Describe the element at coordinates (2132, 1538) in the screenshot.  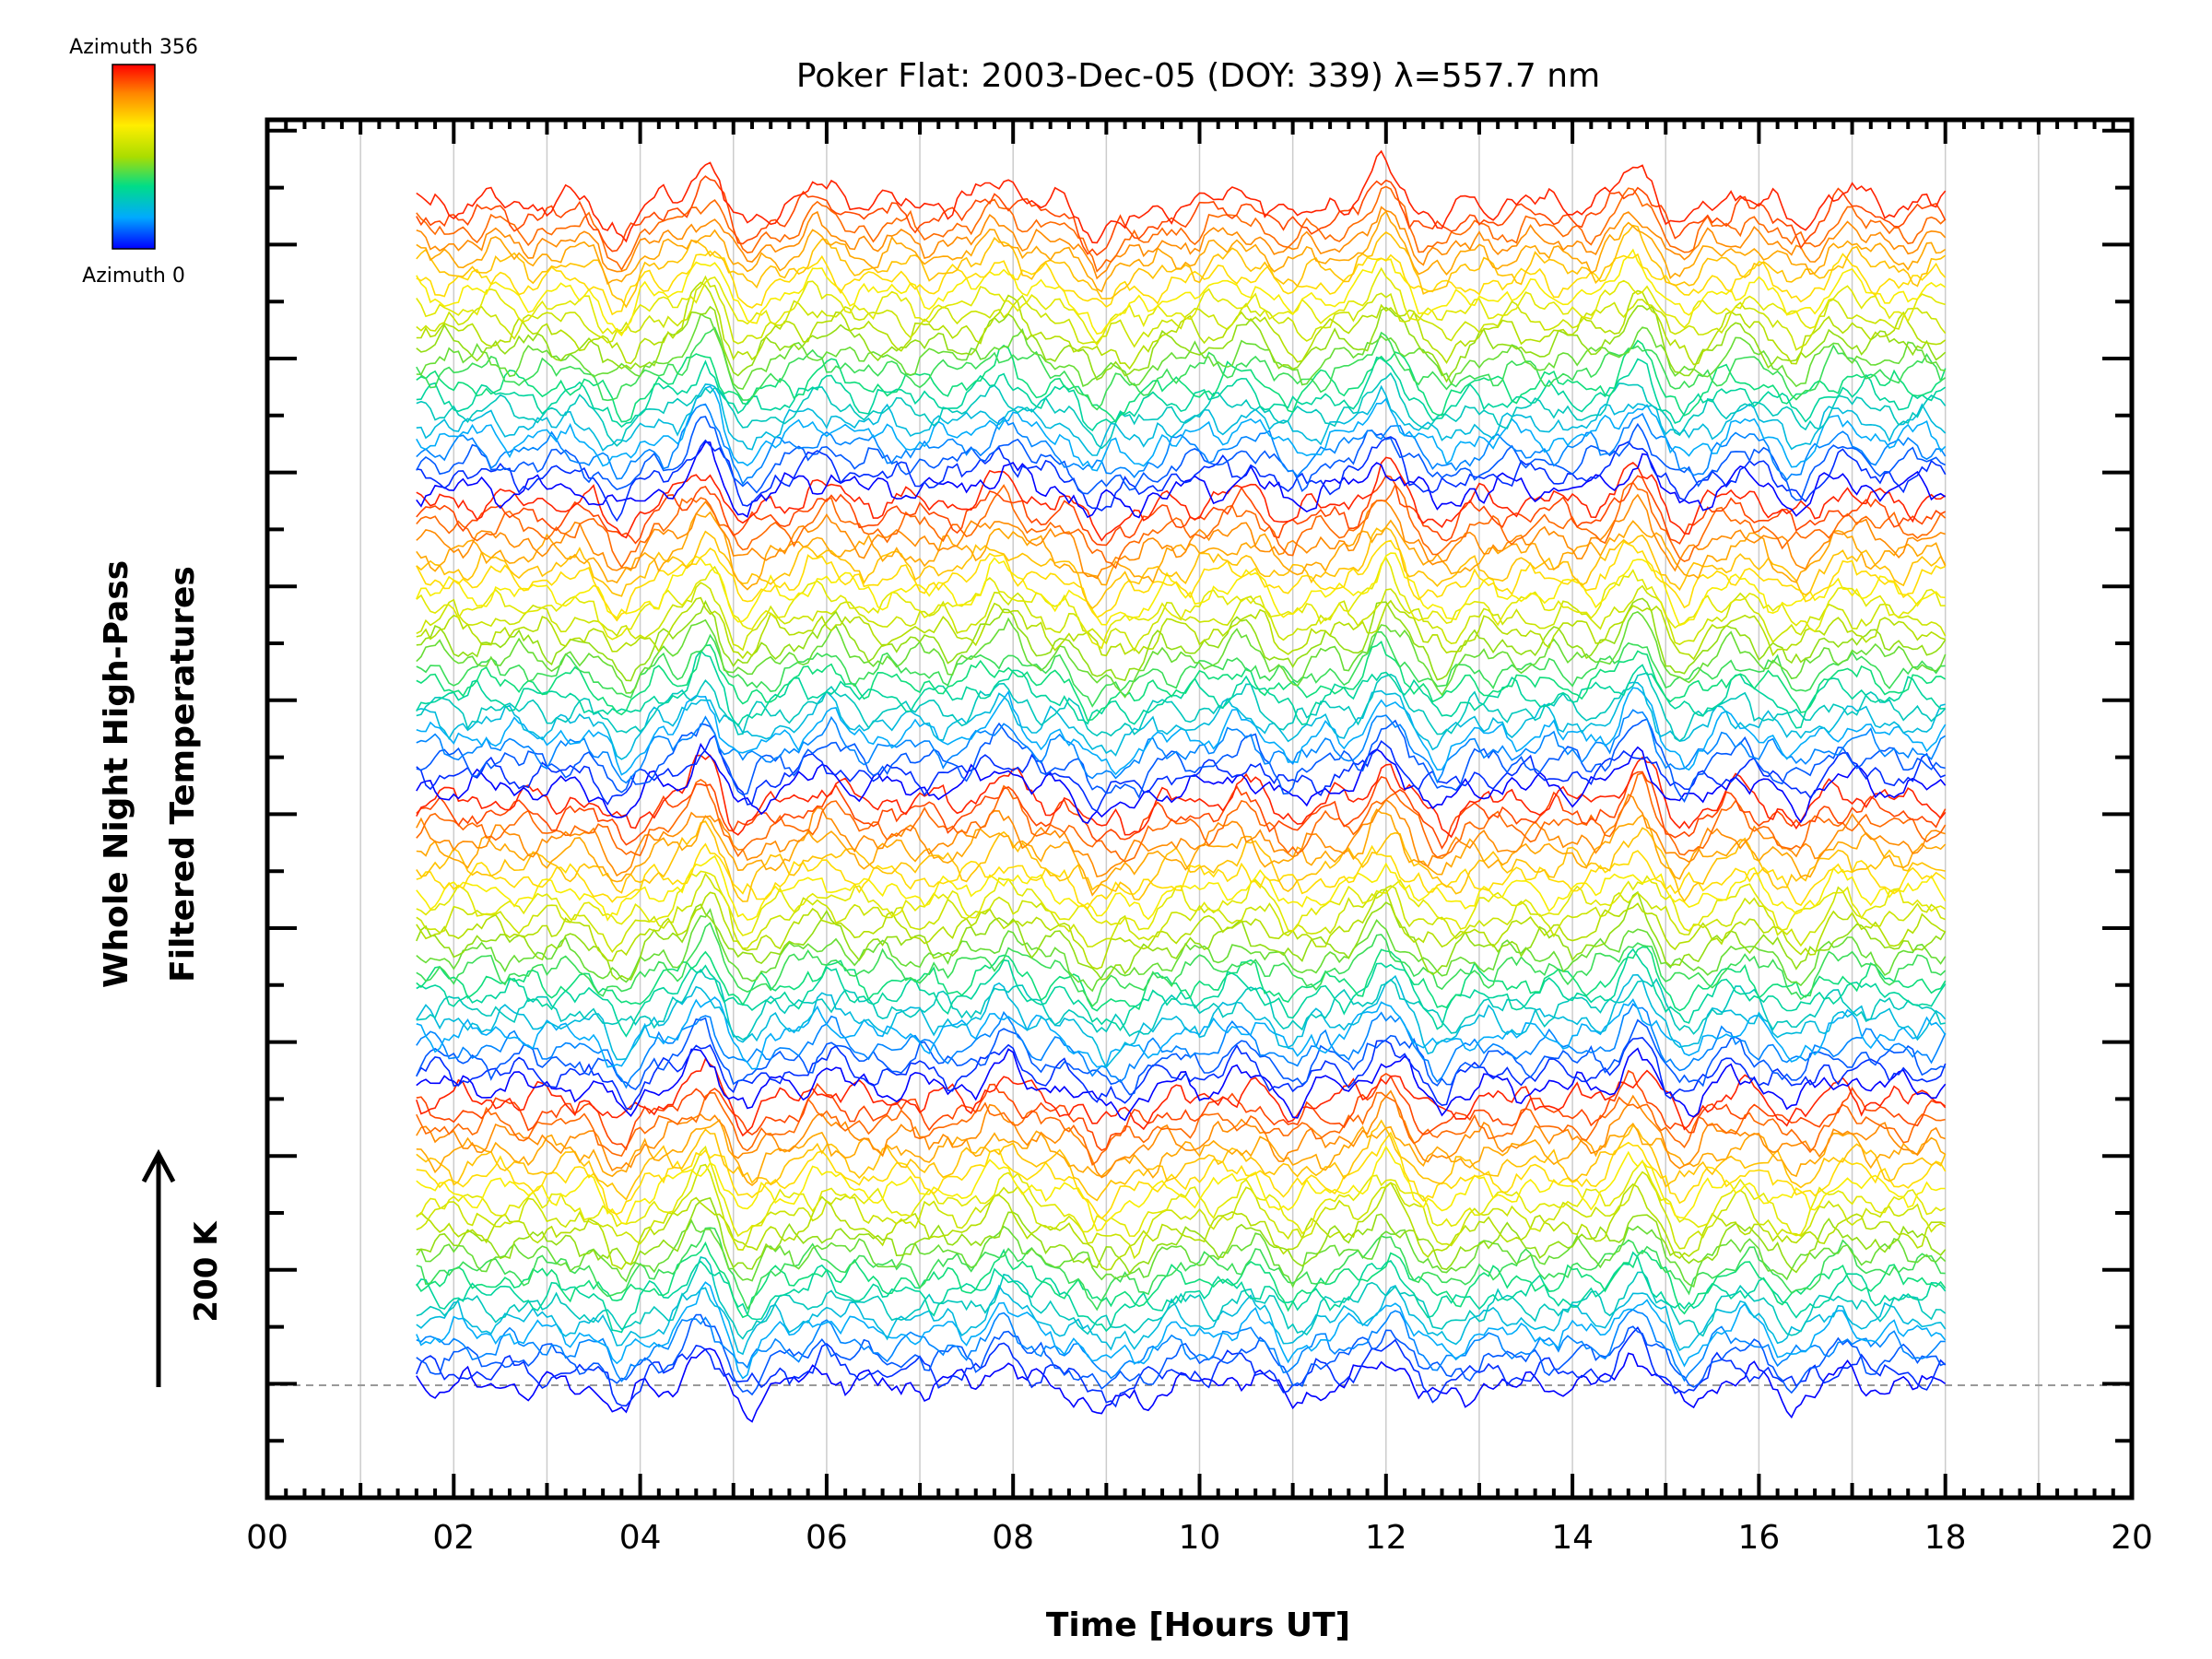
I see `x-tick-label: 20` at that location.